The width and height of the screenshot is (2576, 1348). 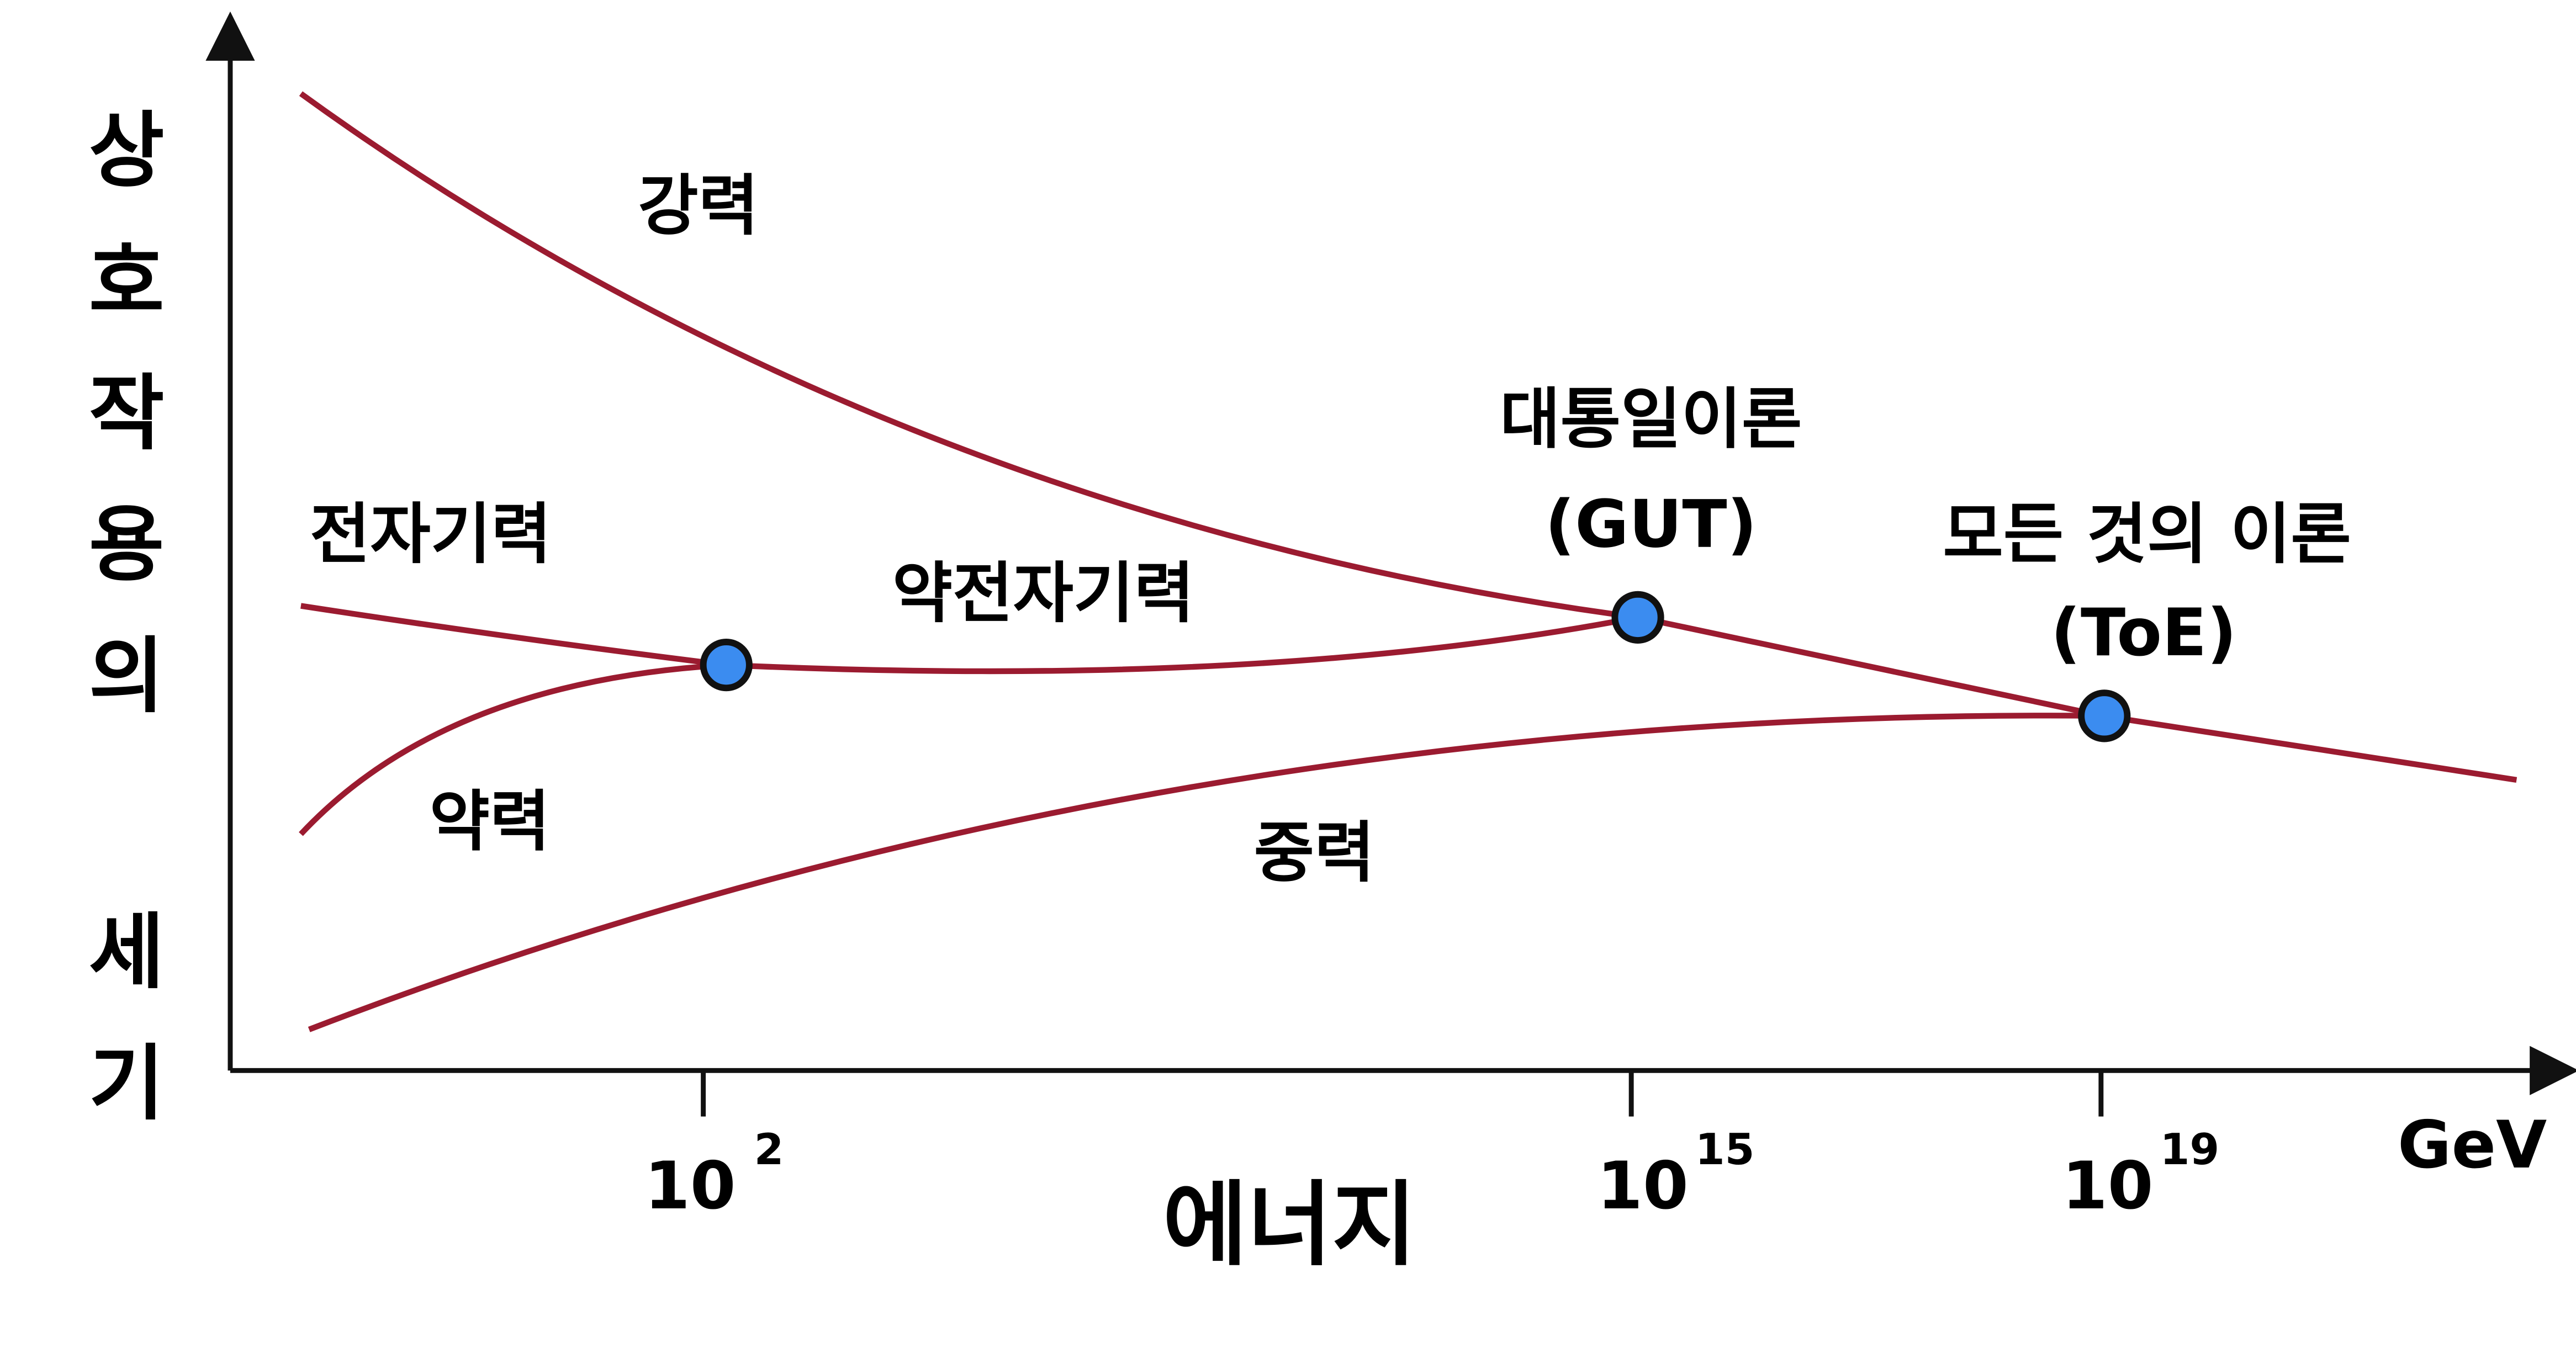 What do you see at coordinates (2104, 715) in the screenshot?
I see `toe-point` at bounding box center [2104, 715].